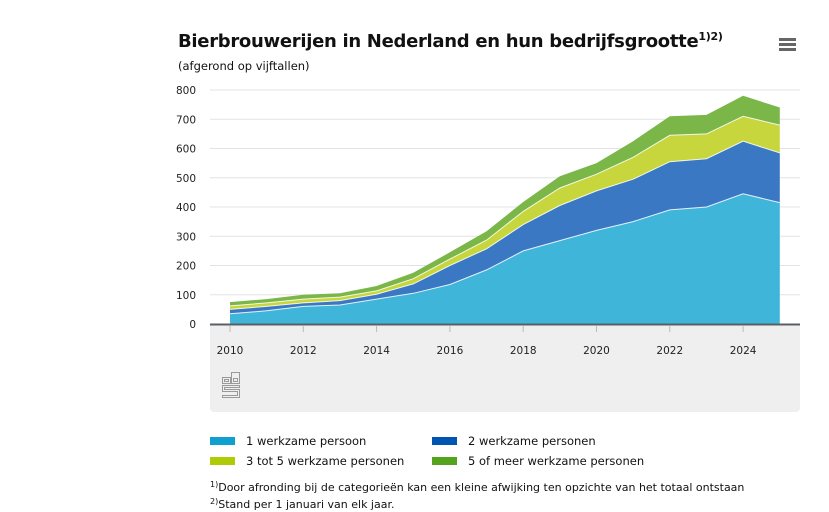 Image resolution: width=829 pixels, height=512 pixels. I want to click on footnote-text: Stand per 1 januari van elk jaar., so click(306, 504).